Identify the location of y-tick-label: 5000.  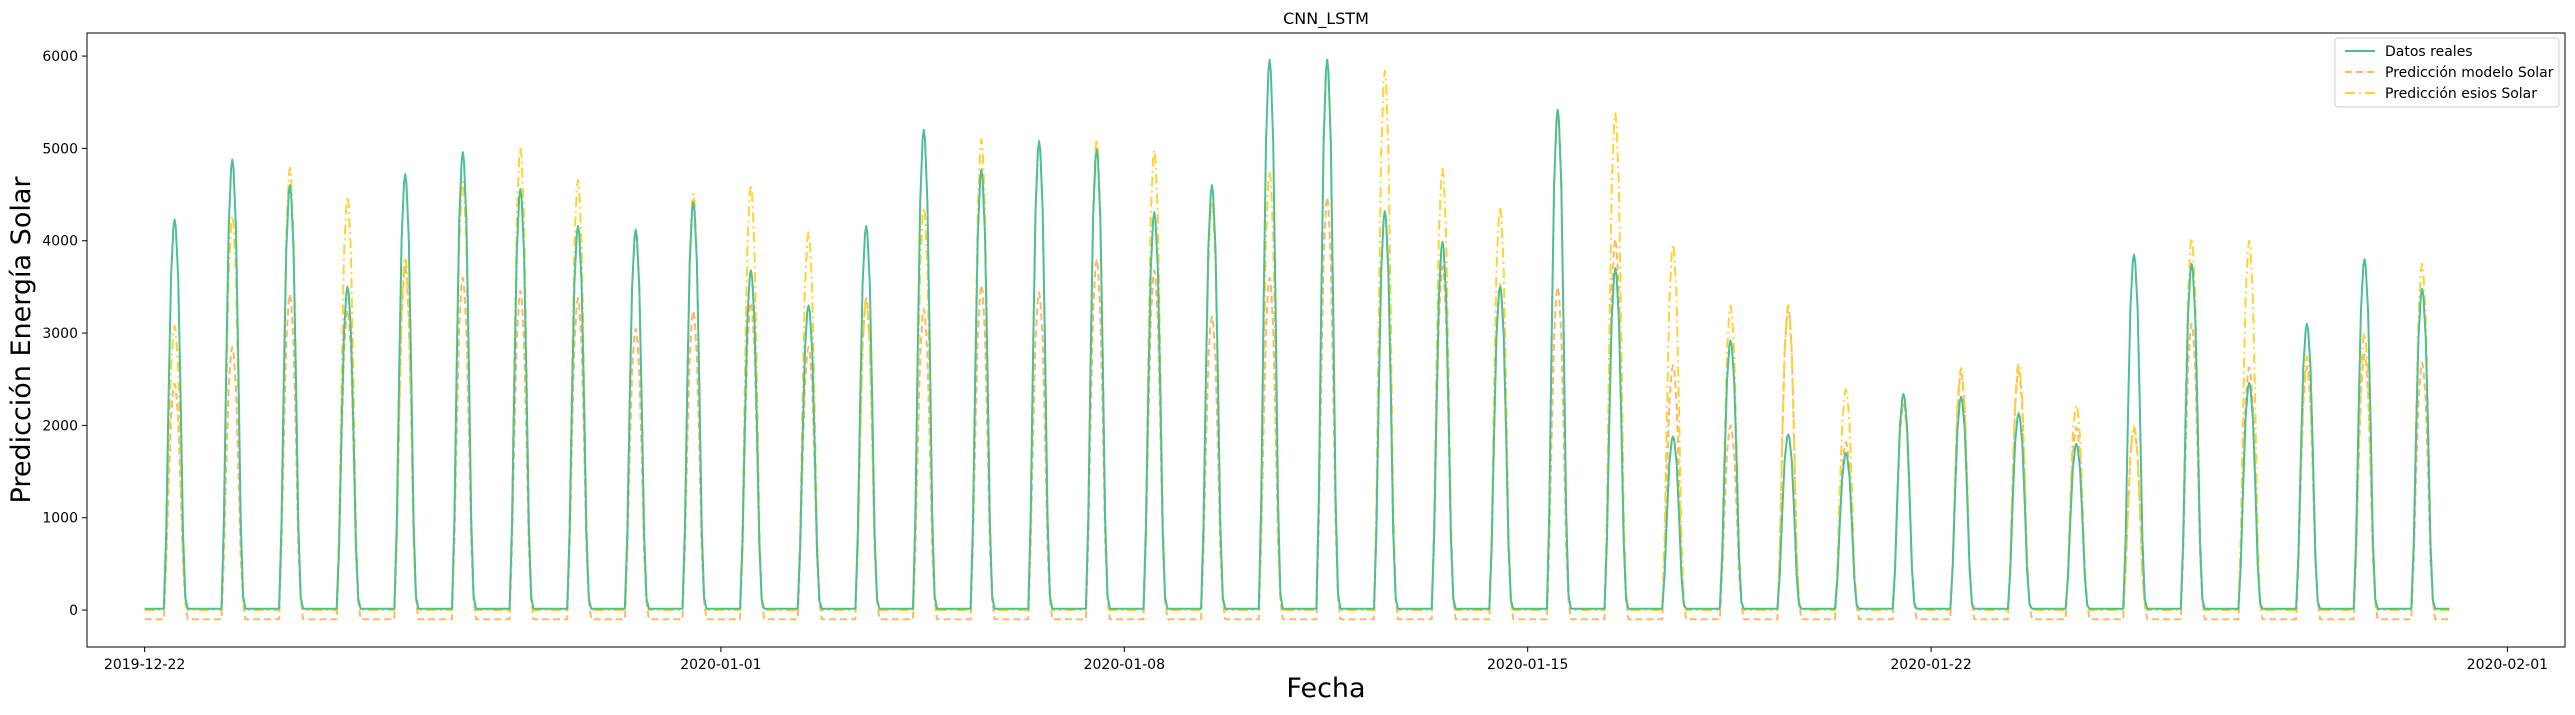
(60, 149).